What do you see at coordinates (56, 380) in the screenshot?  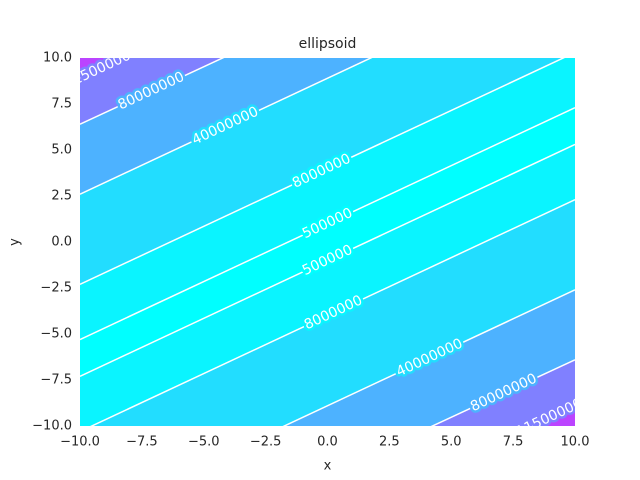 I see `y-tick-label: −7.5` at bounding box center [56, 380].